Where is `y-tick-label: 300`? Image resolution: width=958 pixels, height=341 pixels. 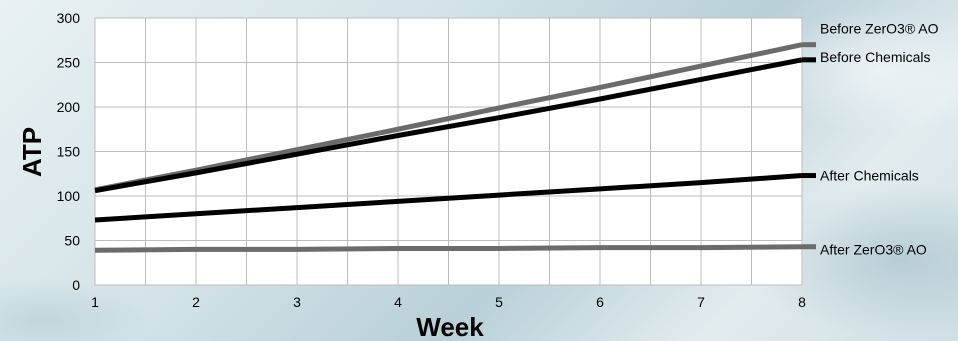
y-tick-label: 300 is located at coordinates (69, 18).